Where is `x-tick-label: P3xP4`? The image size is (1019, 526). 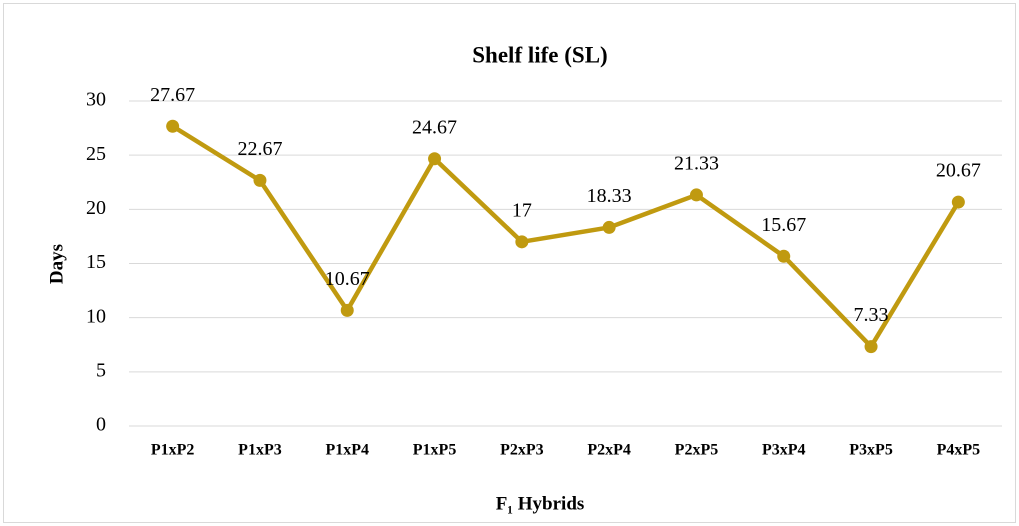 x-tick-label: P3xP4 is located at coordinates (784, 450).